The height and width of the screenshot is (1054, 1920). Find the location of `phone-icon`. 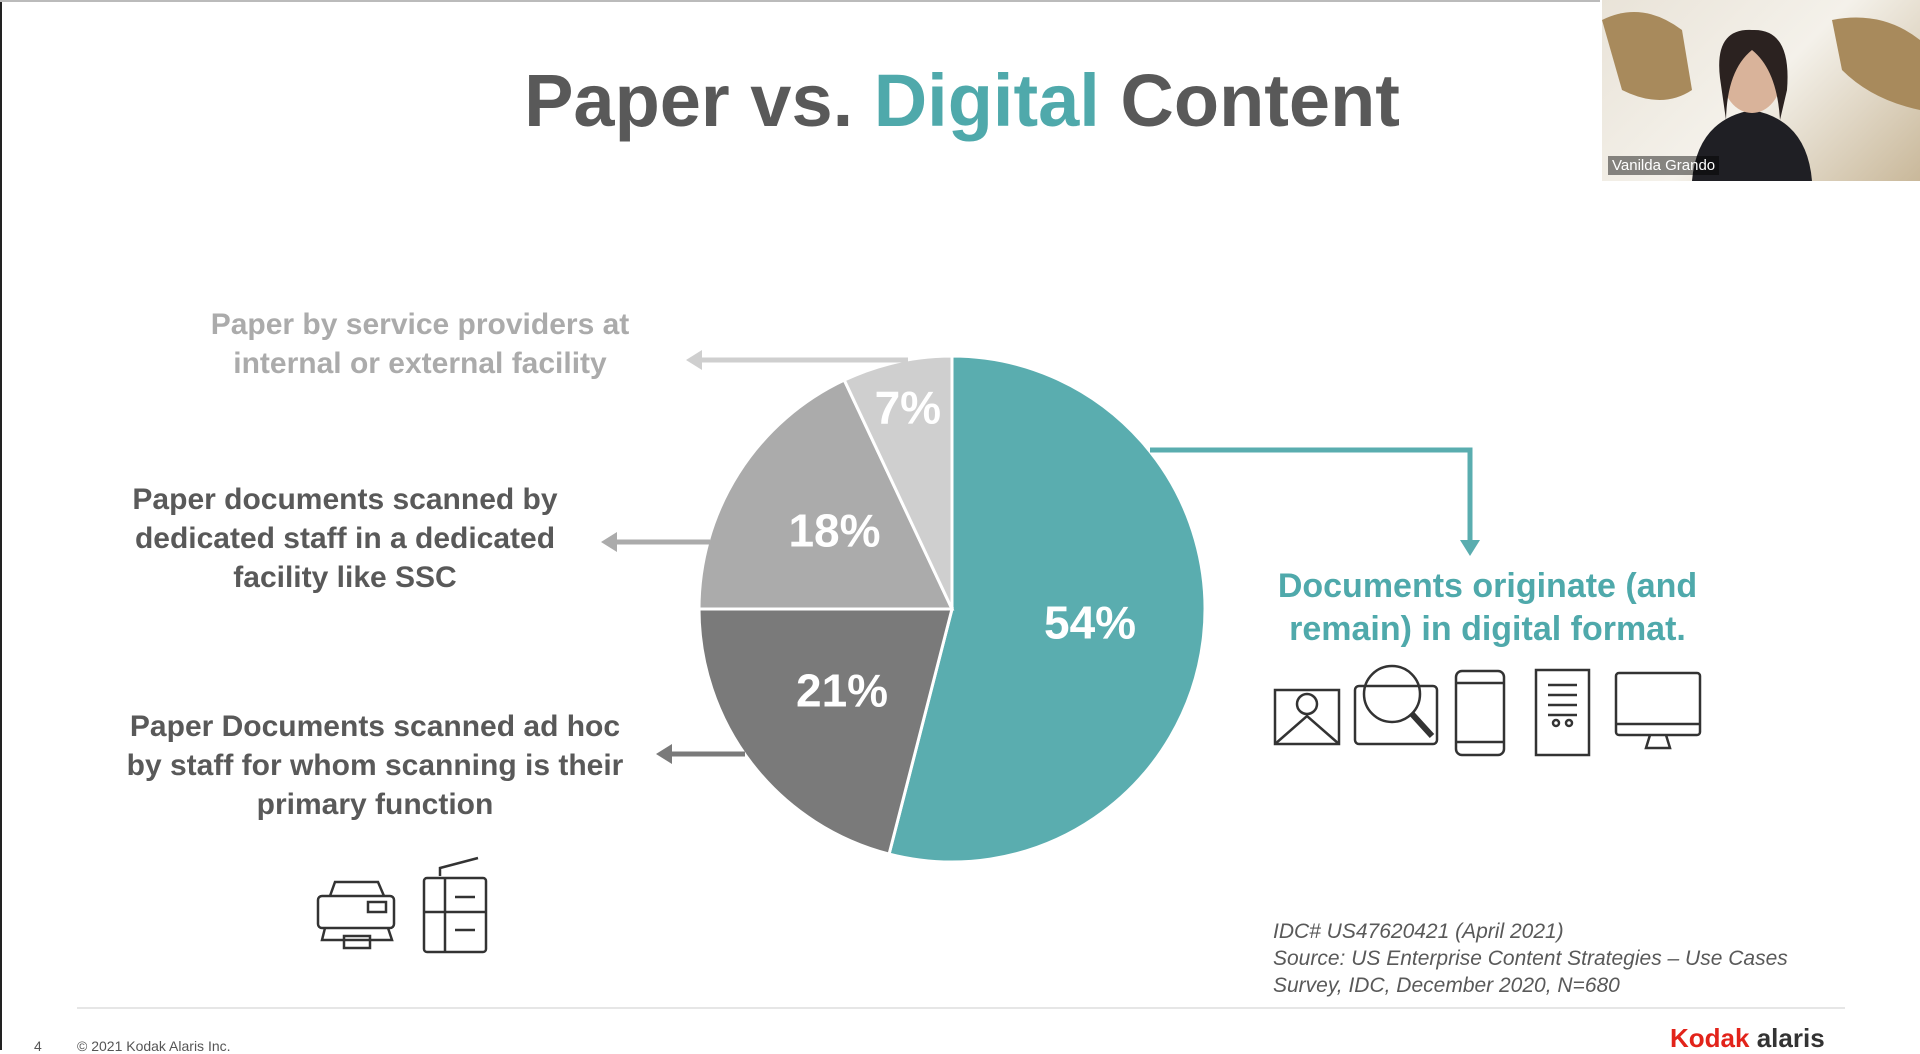

phone-icon is located at coordinates (1480, 713).